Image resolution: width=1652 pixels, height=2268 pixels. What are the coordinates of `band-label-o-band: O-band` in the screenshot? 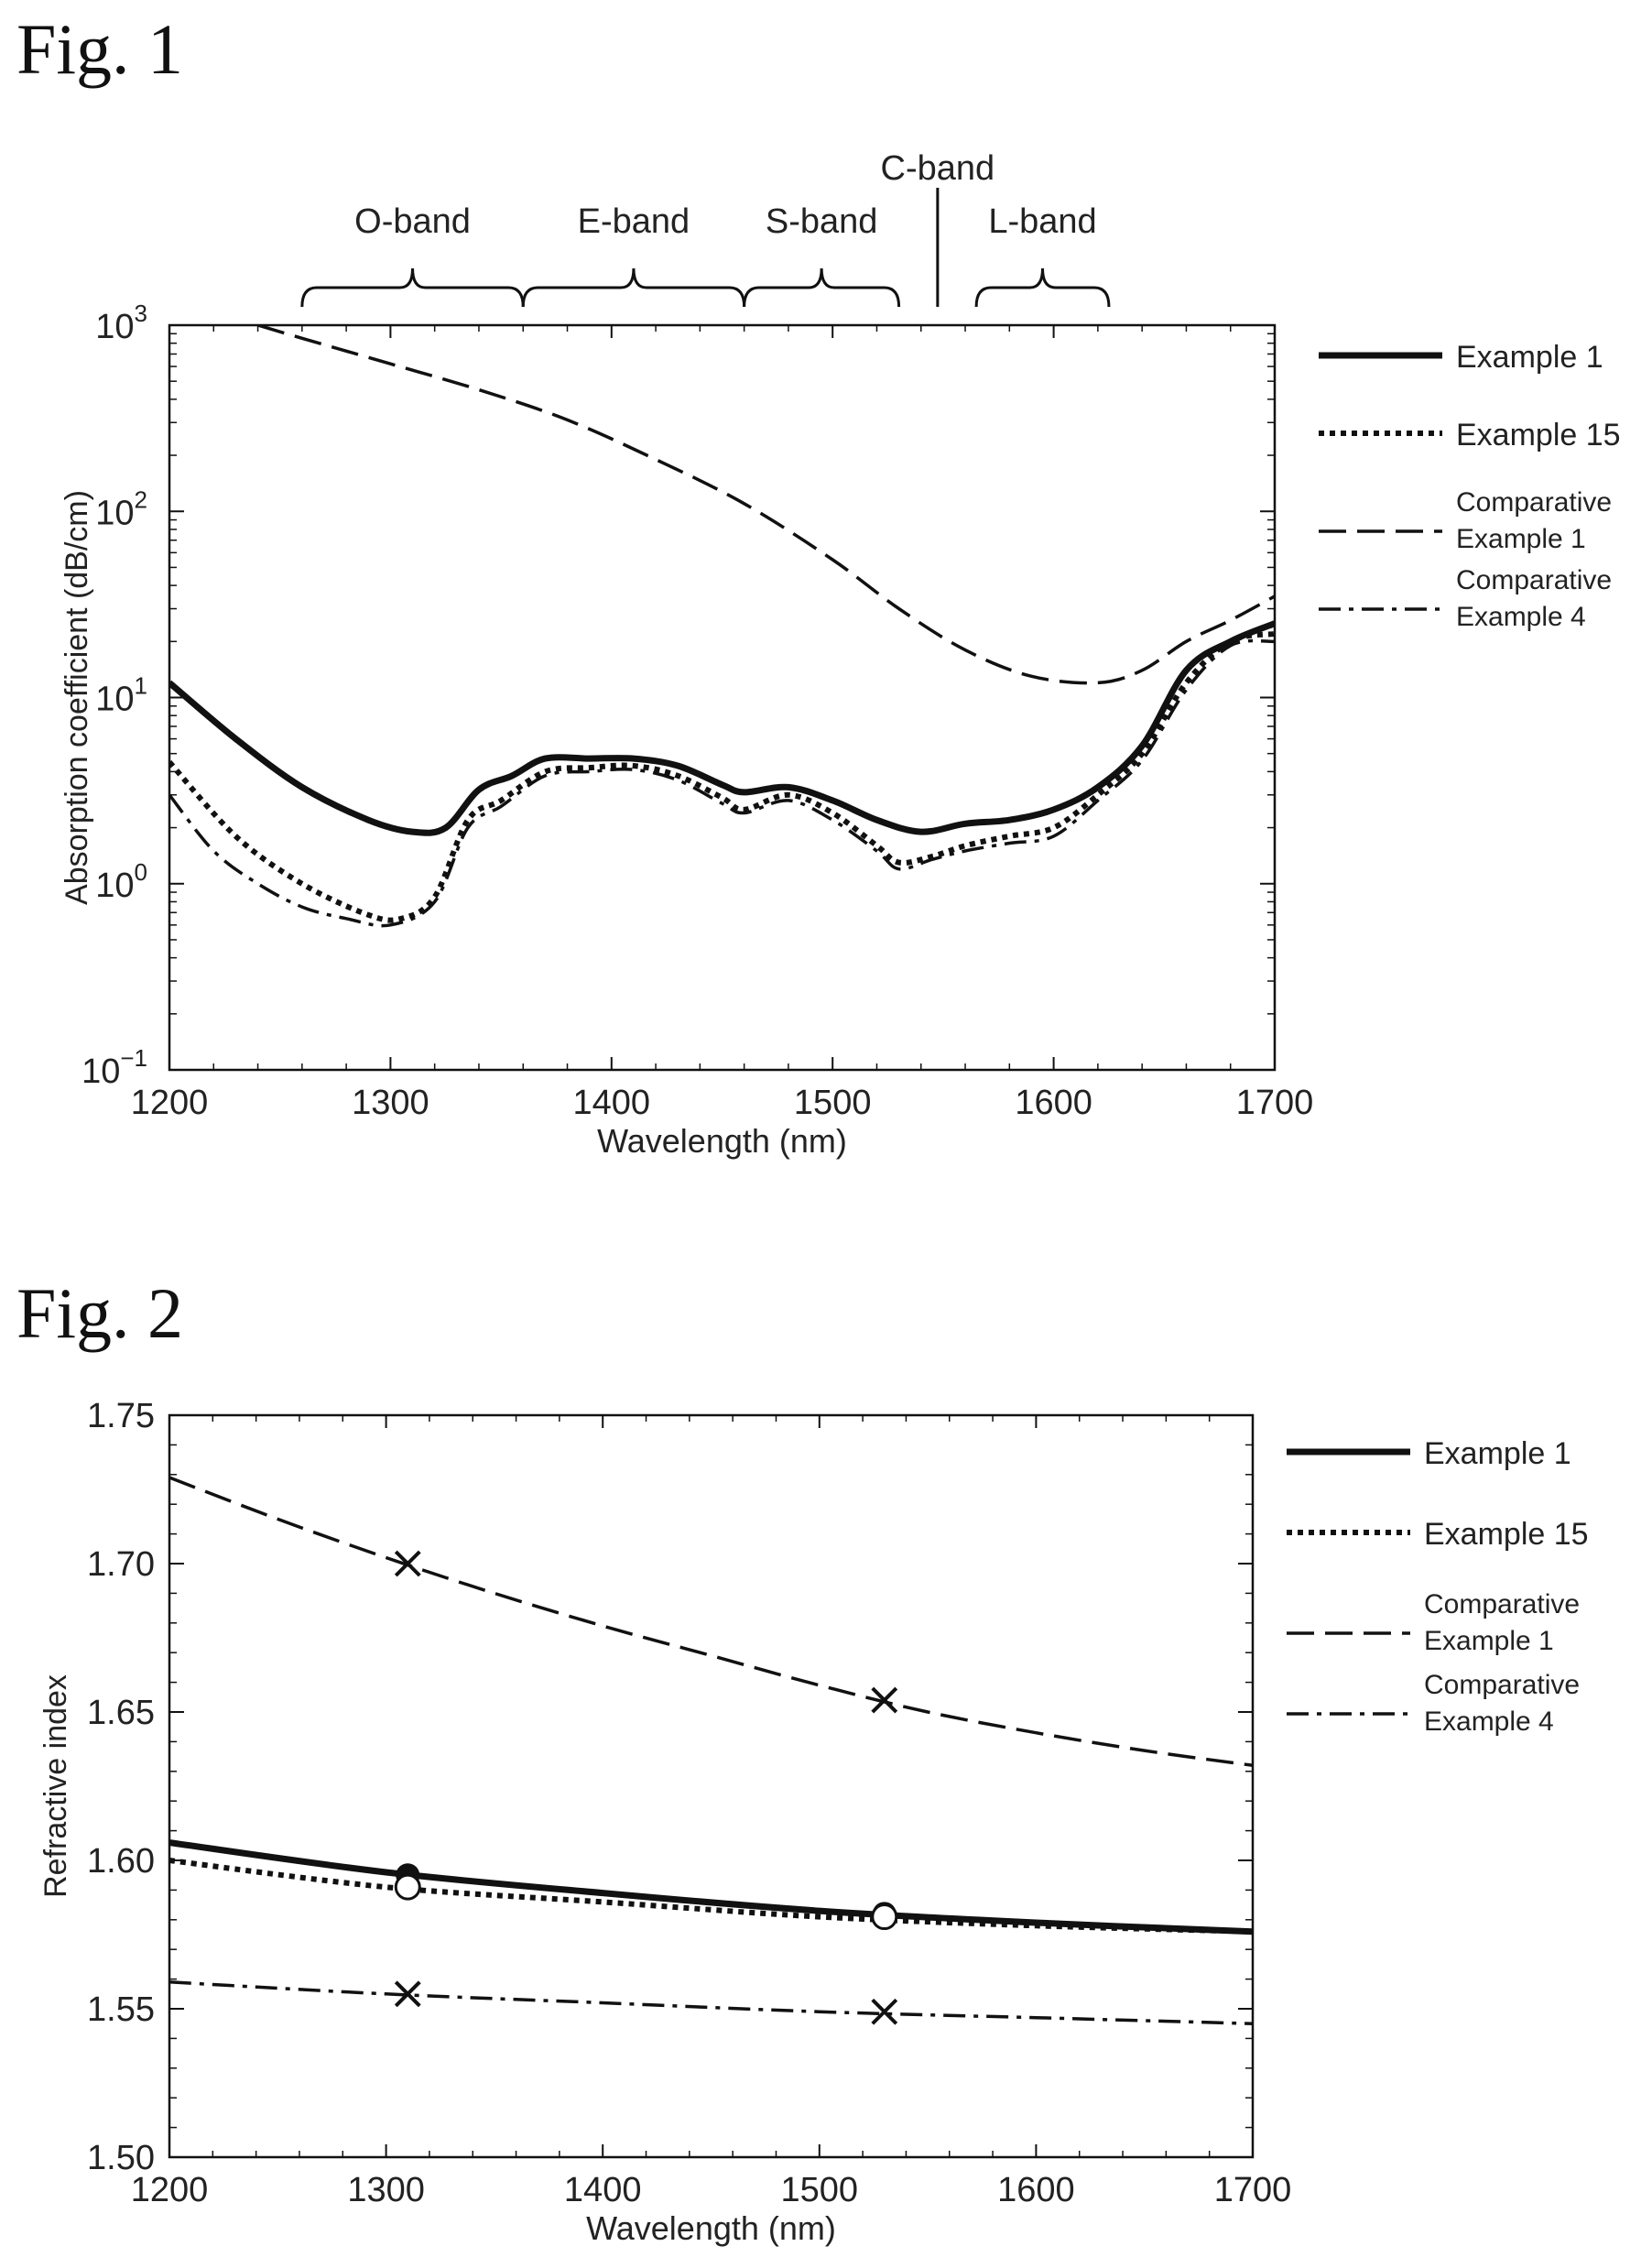 It's located at (413, 221).